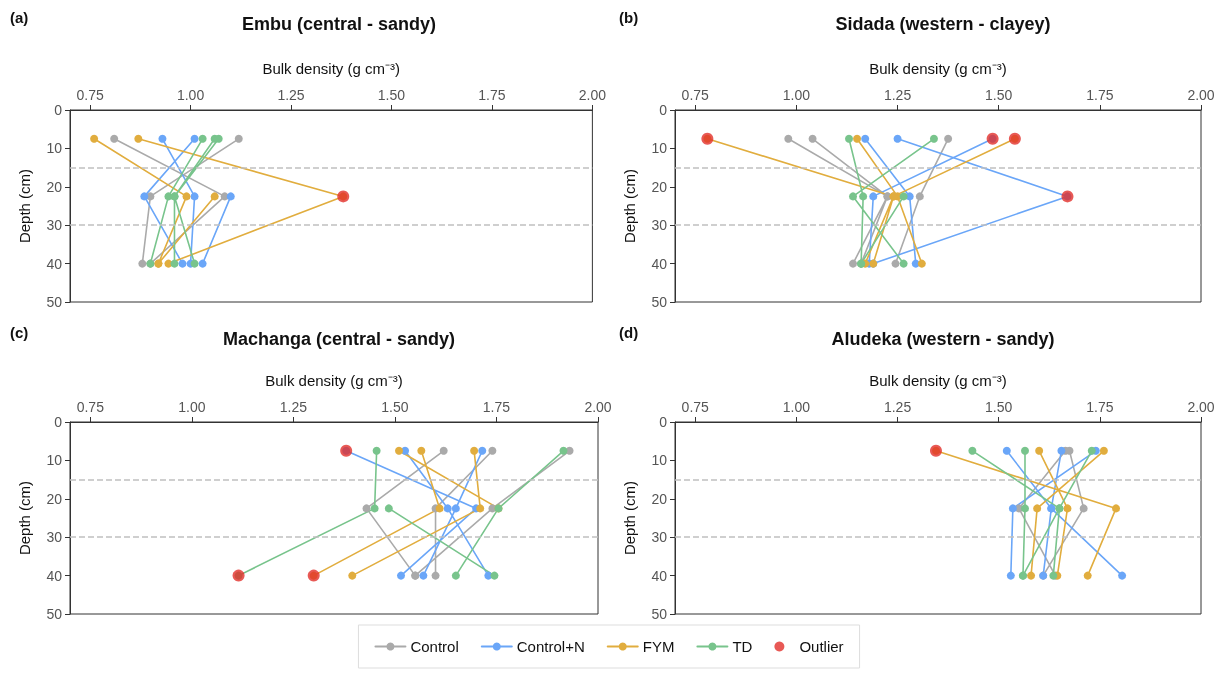 This screenshot has height=680, width=1218. Describe the element at coordinates (742, 646) in the screenshot. I see `legend-label: TD` at that location.